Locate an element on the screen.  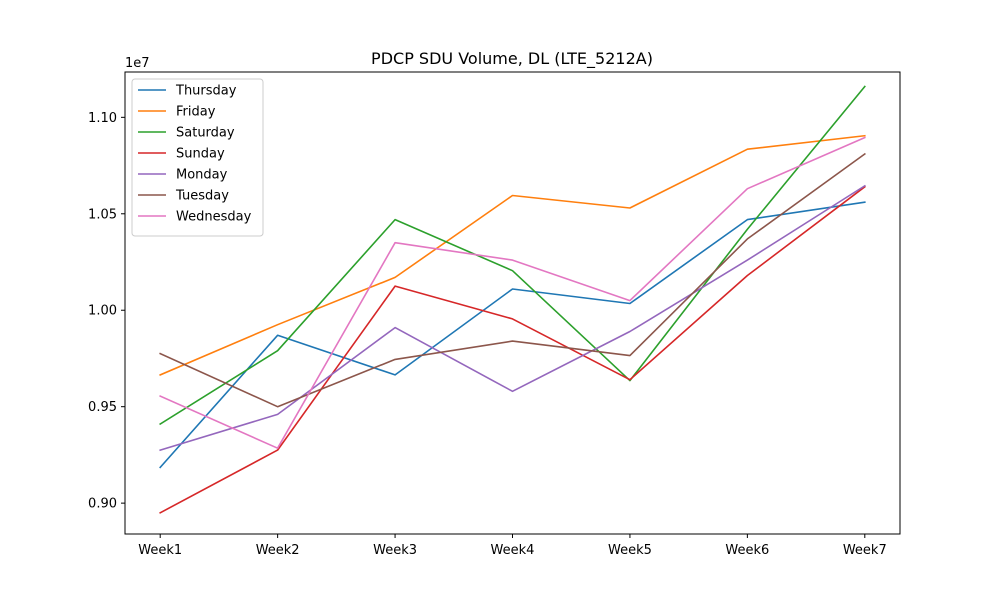
x-tick-label: Week1 is located at coordinates (160, 550).